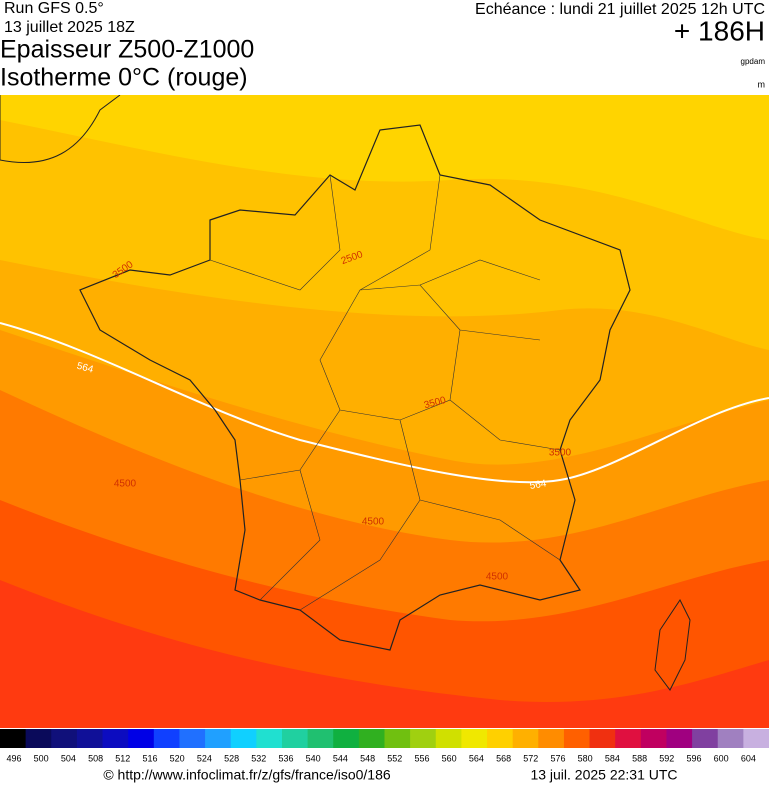  Describe the element at coordinates (95, 758) in the screenshot. I see `colorbar-label: 508` at that location.